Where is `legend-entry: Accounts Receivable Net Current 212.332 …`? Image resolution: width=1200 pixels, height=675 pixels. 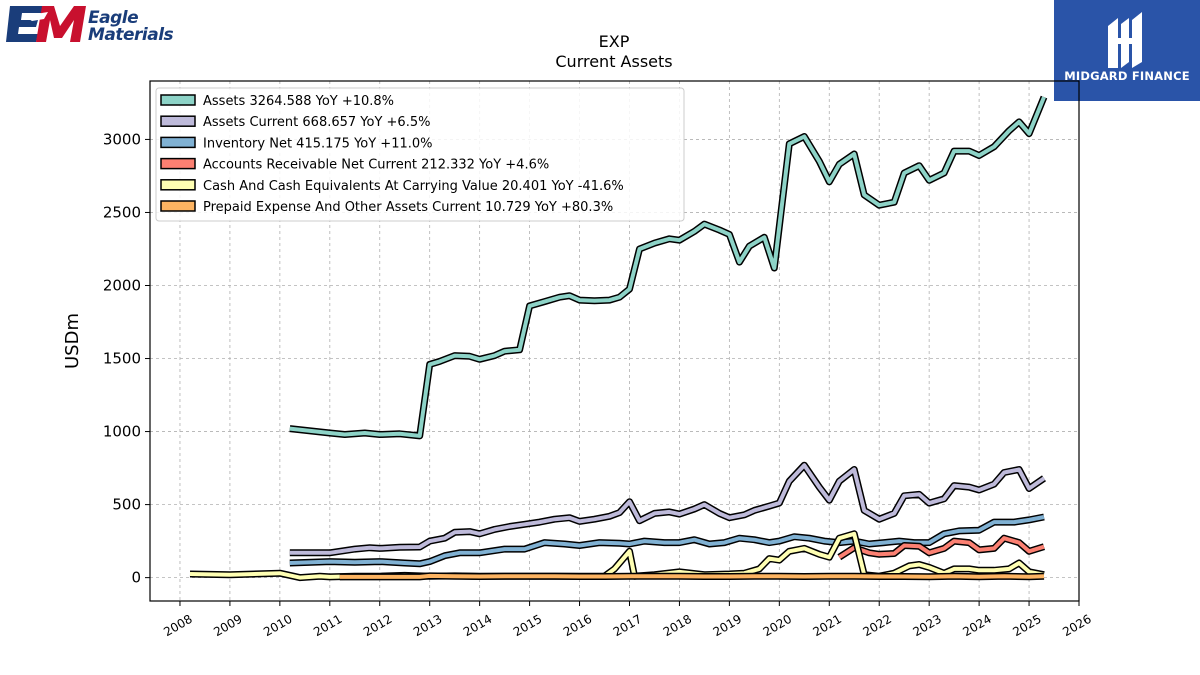 legend-entry: Accounts Receivable Net Current 212.332 … is located at coordinates (376, 165).